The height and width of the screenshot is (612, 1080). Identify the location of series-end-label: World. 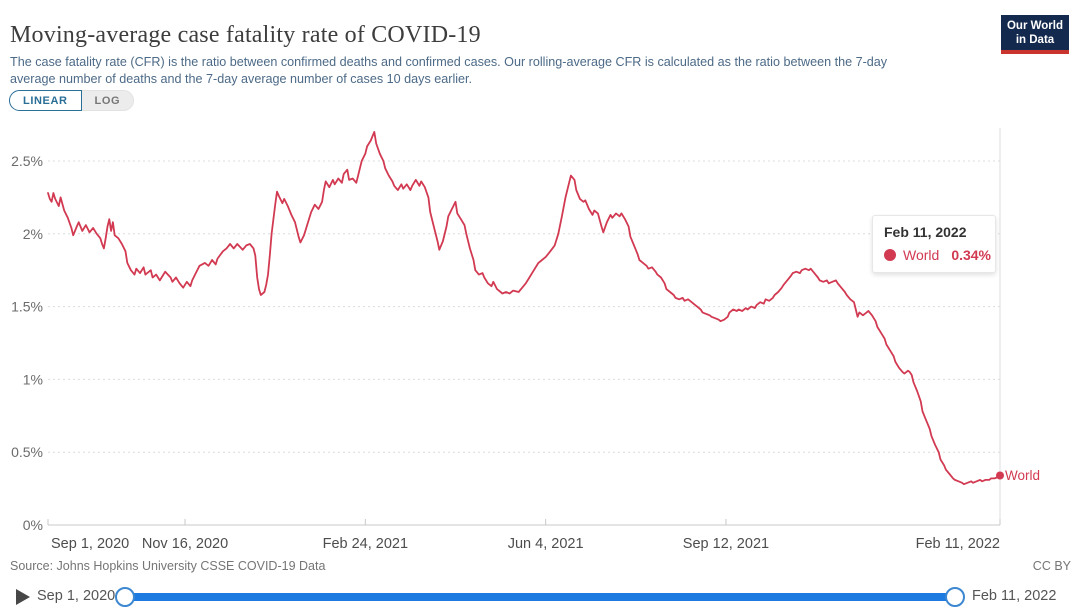
(1022, 475).